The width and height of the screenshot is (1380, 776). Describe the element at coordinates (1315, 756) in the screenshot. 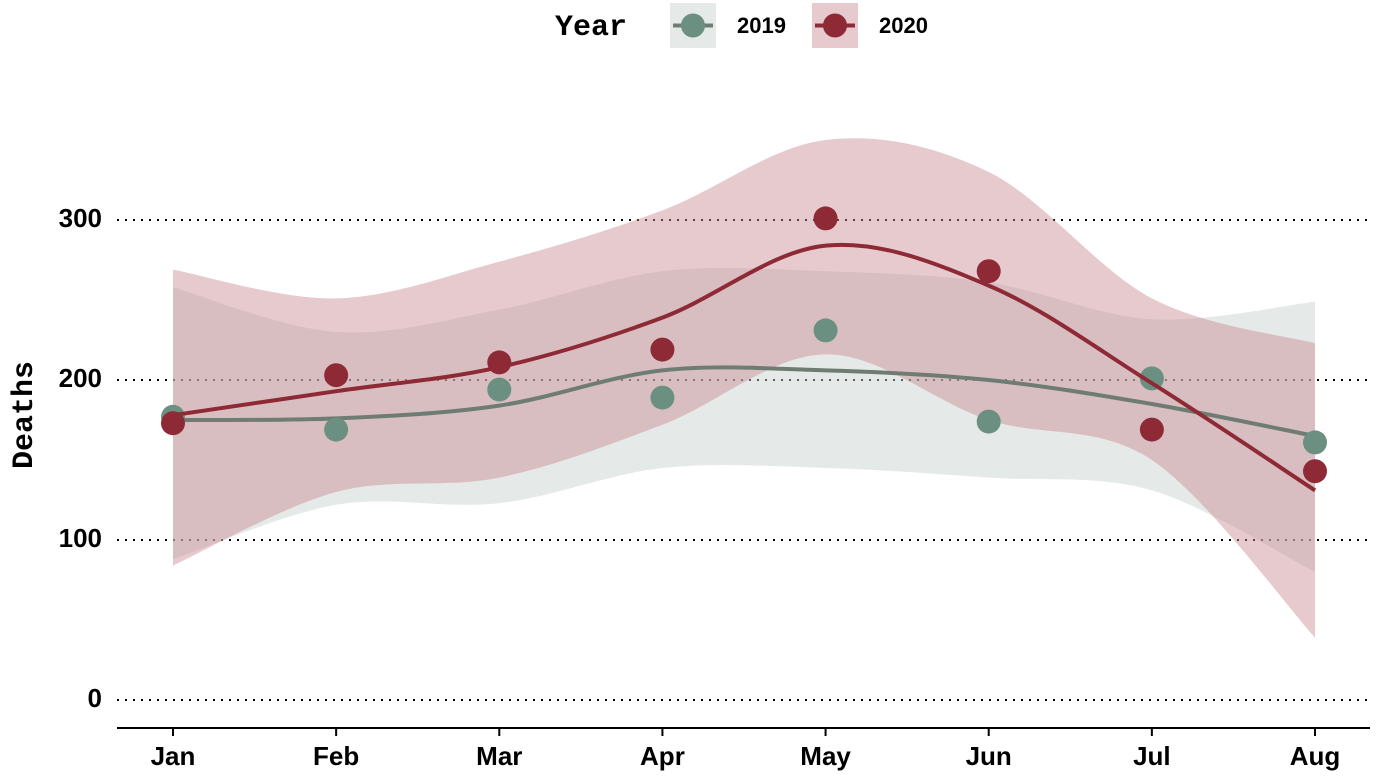

I see `x-tick-label: Aug` at that location.